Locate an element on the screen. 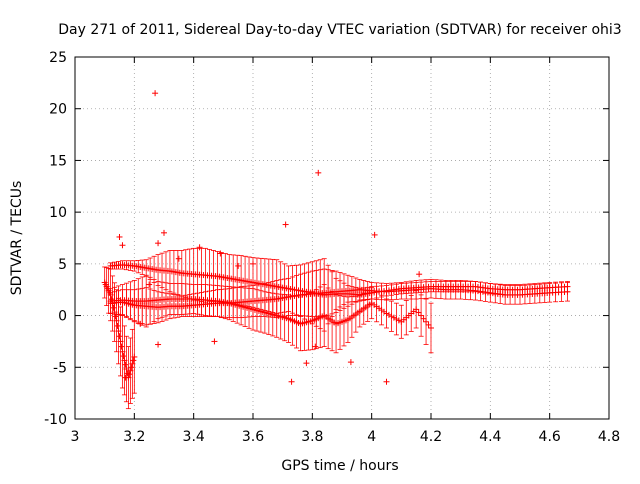 The width and height of the screenshot is (640, 484). y-tick-label: 20 is located at coordinates (58, 110).